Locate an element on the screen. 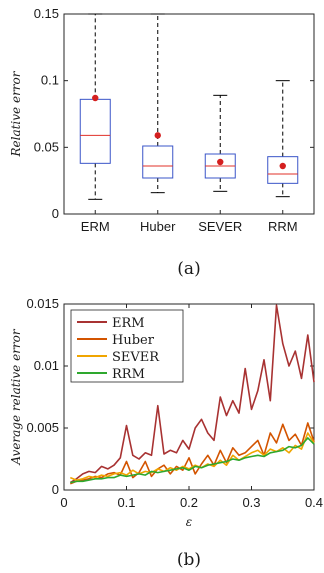 The image size is (324, 573). x-tick-label: 0.1 is located at coordinates (126, 502).